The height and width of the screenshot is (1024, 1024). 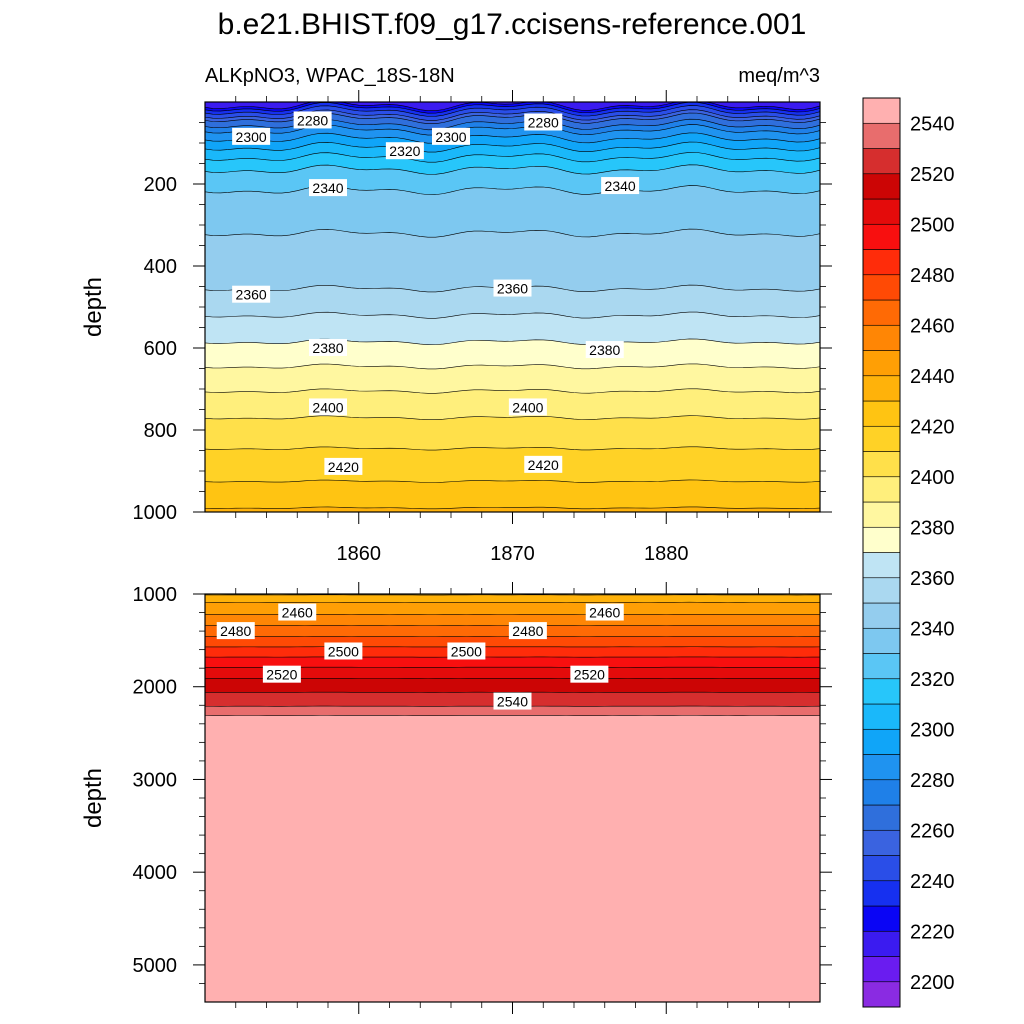 I want to click on y-tick-label: 5000, so click(x=155, y=966).